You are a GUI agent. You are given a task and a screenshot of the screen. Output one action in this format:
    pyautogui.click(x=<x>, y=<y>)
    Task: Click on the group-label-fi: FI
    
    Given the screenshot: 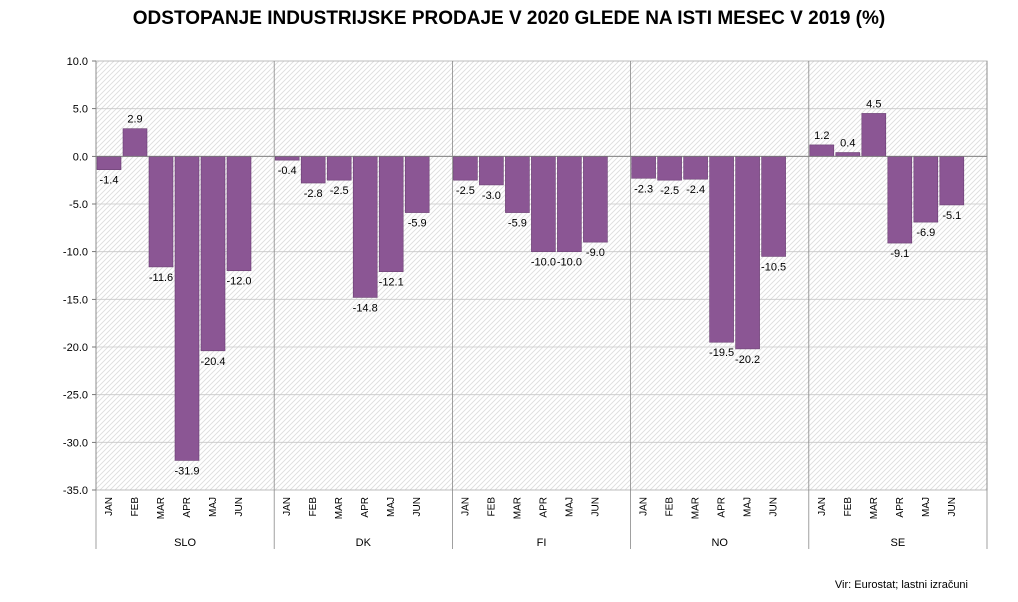 What is the action you would take?
    pyautogui.click(x=542, y=543)
    